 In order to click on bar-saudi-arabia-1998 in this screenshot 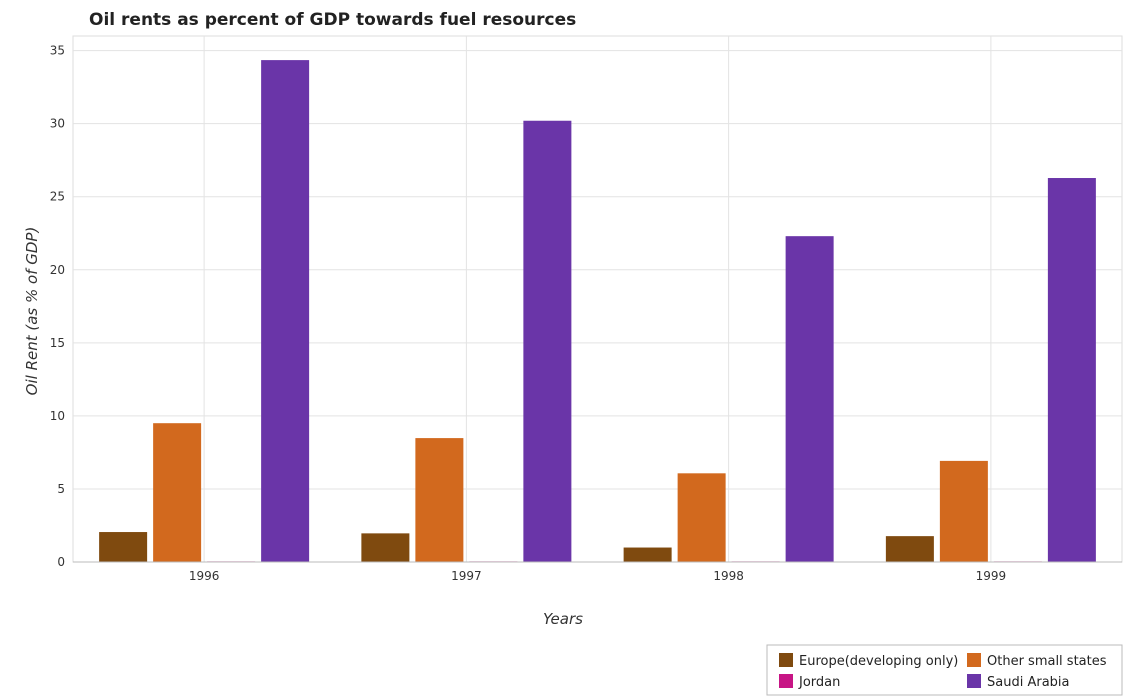, I will do `click(809, 399)`.